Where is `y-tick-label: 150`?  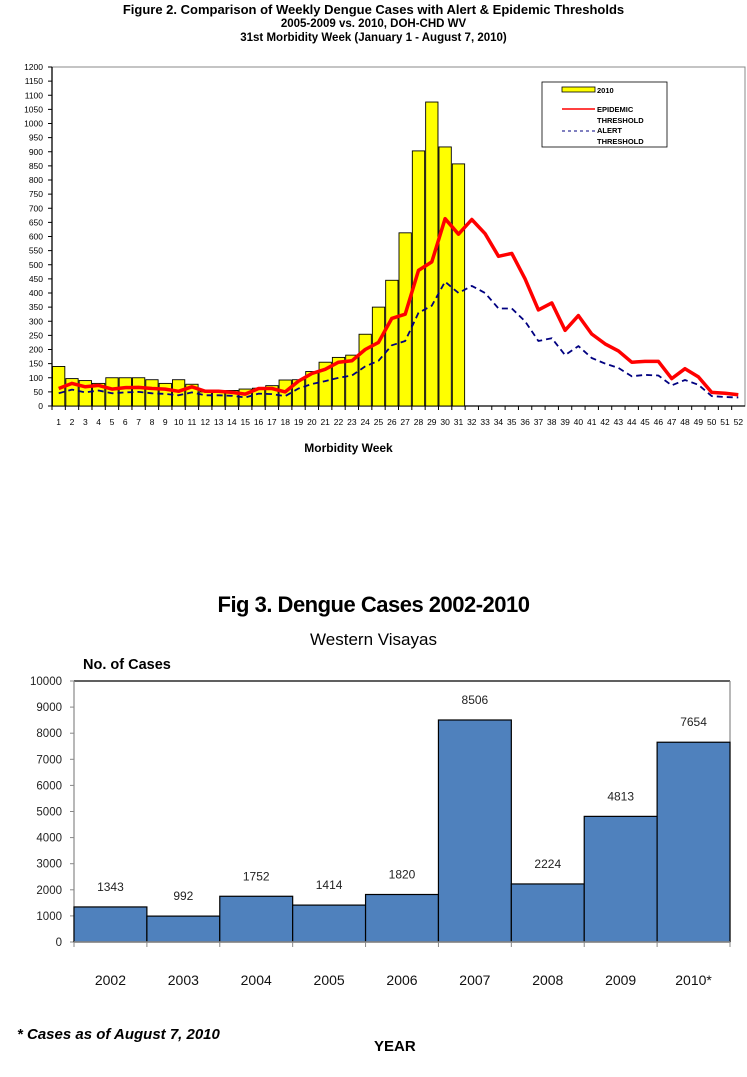
y-tick-label: 150 is located at coordinates (36, 364).